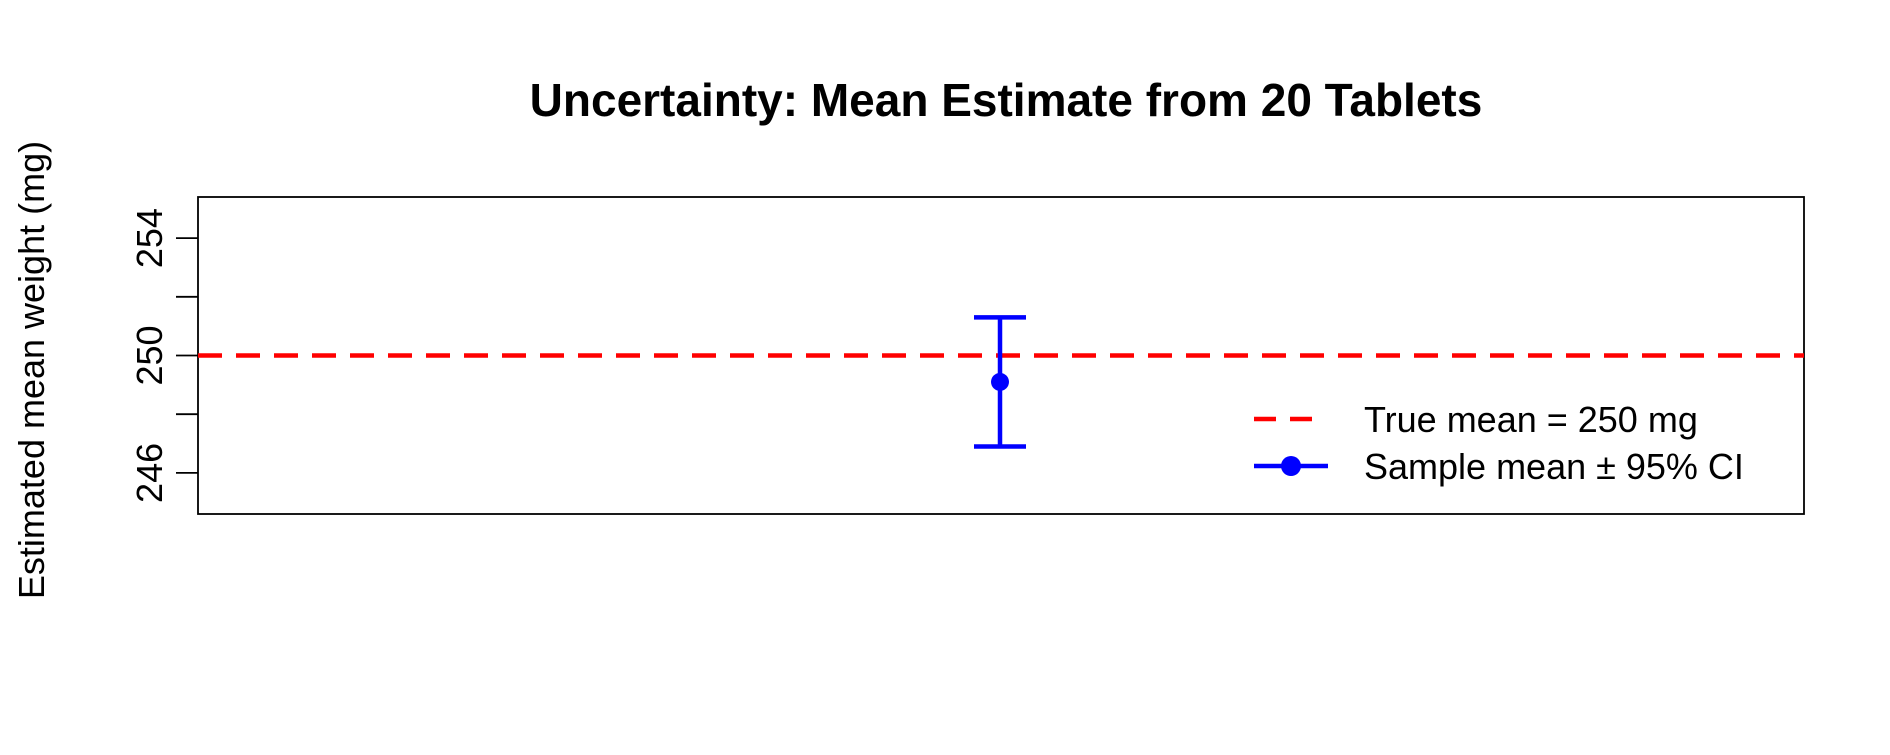  Describe the element at coordinates (1499, 443) in the screenshot. I see `legend: True mean = 250 mg Sample mean ± 95% CI` at that location.